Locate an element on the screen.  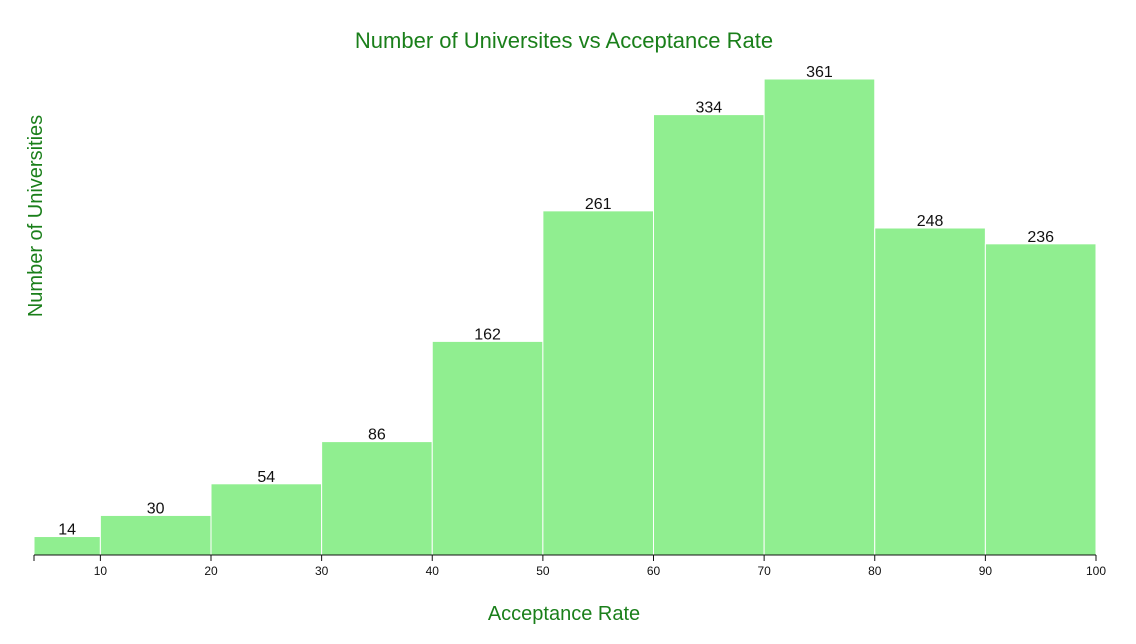
bar-value-label-9: 236 is located at coordinates (1040, 237).